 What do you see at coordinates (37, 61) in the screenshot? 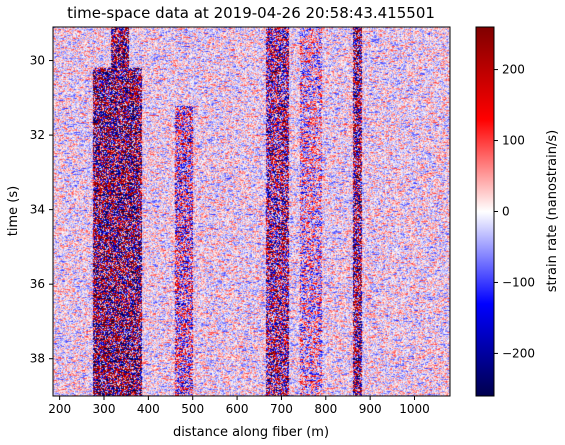
I see `y-tick-label: 30` at bounding box center [37, 61].